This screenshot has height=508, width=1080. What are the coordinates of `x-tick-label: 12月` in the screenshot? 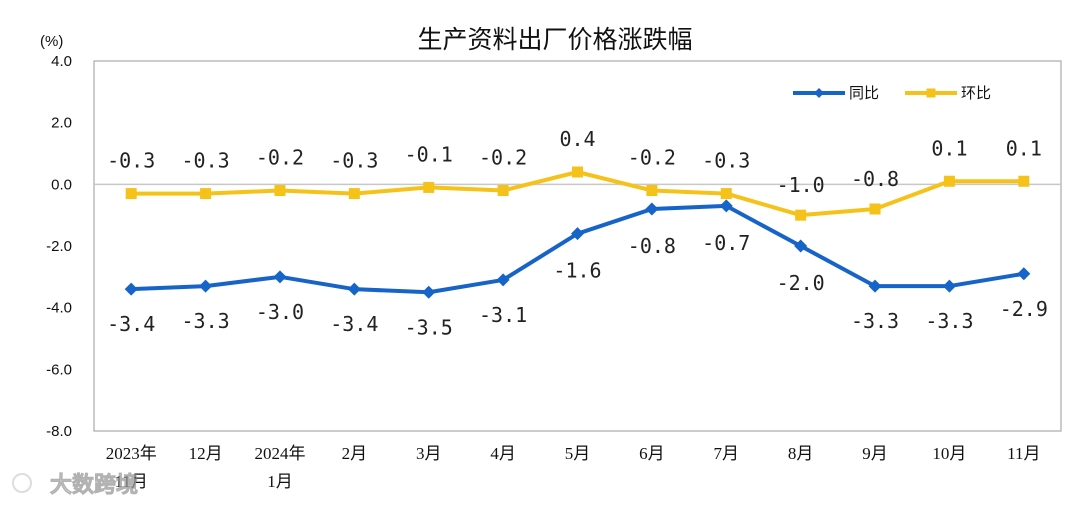 It's located at (206, 453).